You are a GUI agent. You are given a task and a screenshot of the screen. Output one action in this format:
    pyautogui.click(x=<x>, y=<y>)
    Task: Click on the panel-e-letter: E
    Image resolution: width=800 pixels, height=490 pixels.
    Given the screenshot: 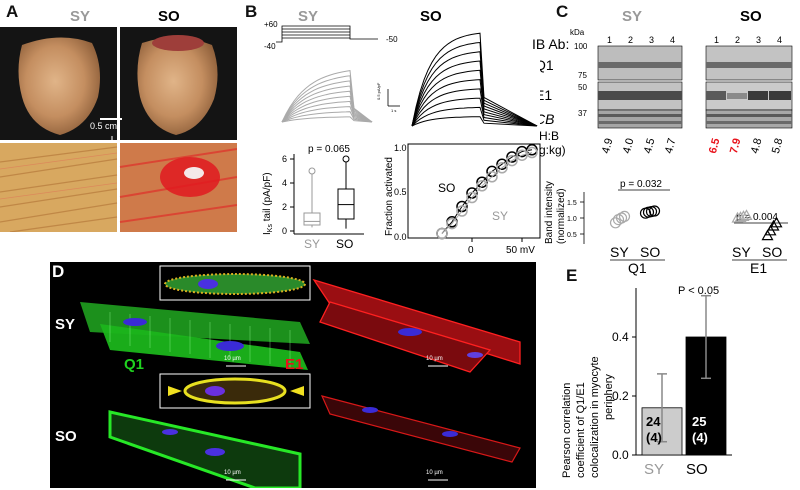 What is the action you would take?
    pyautogui.click(x=572, y=275)
    